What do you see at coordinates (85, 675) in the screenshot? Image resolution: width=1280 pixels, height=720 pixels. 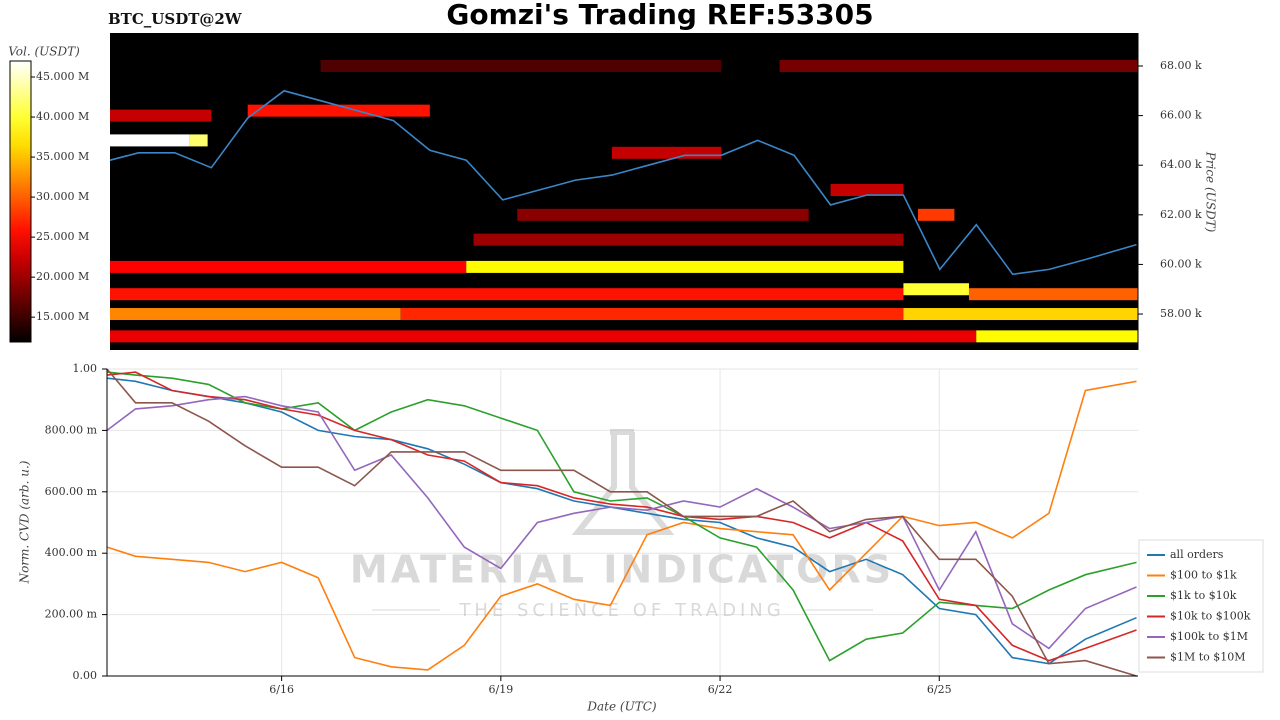 I see `y-tick-label: 0.00` at bounding box center [85, 675].